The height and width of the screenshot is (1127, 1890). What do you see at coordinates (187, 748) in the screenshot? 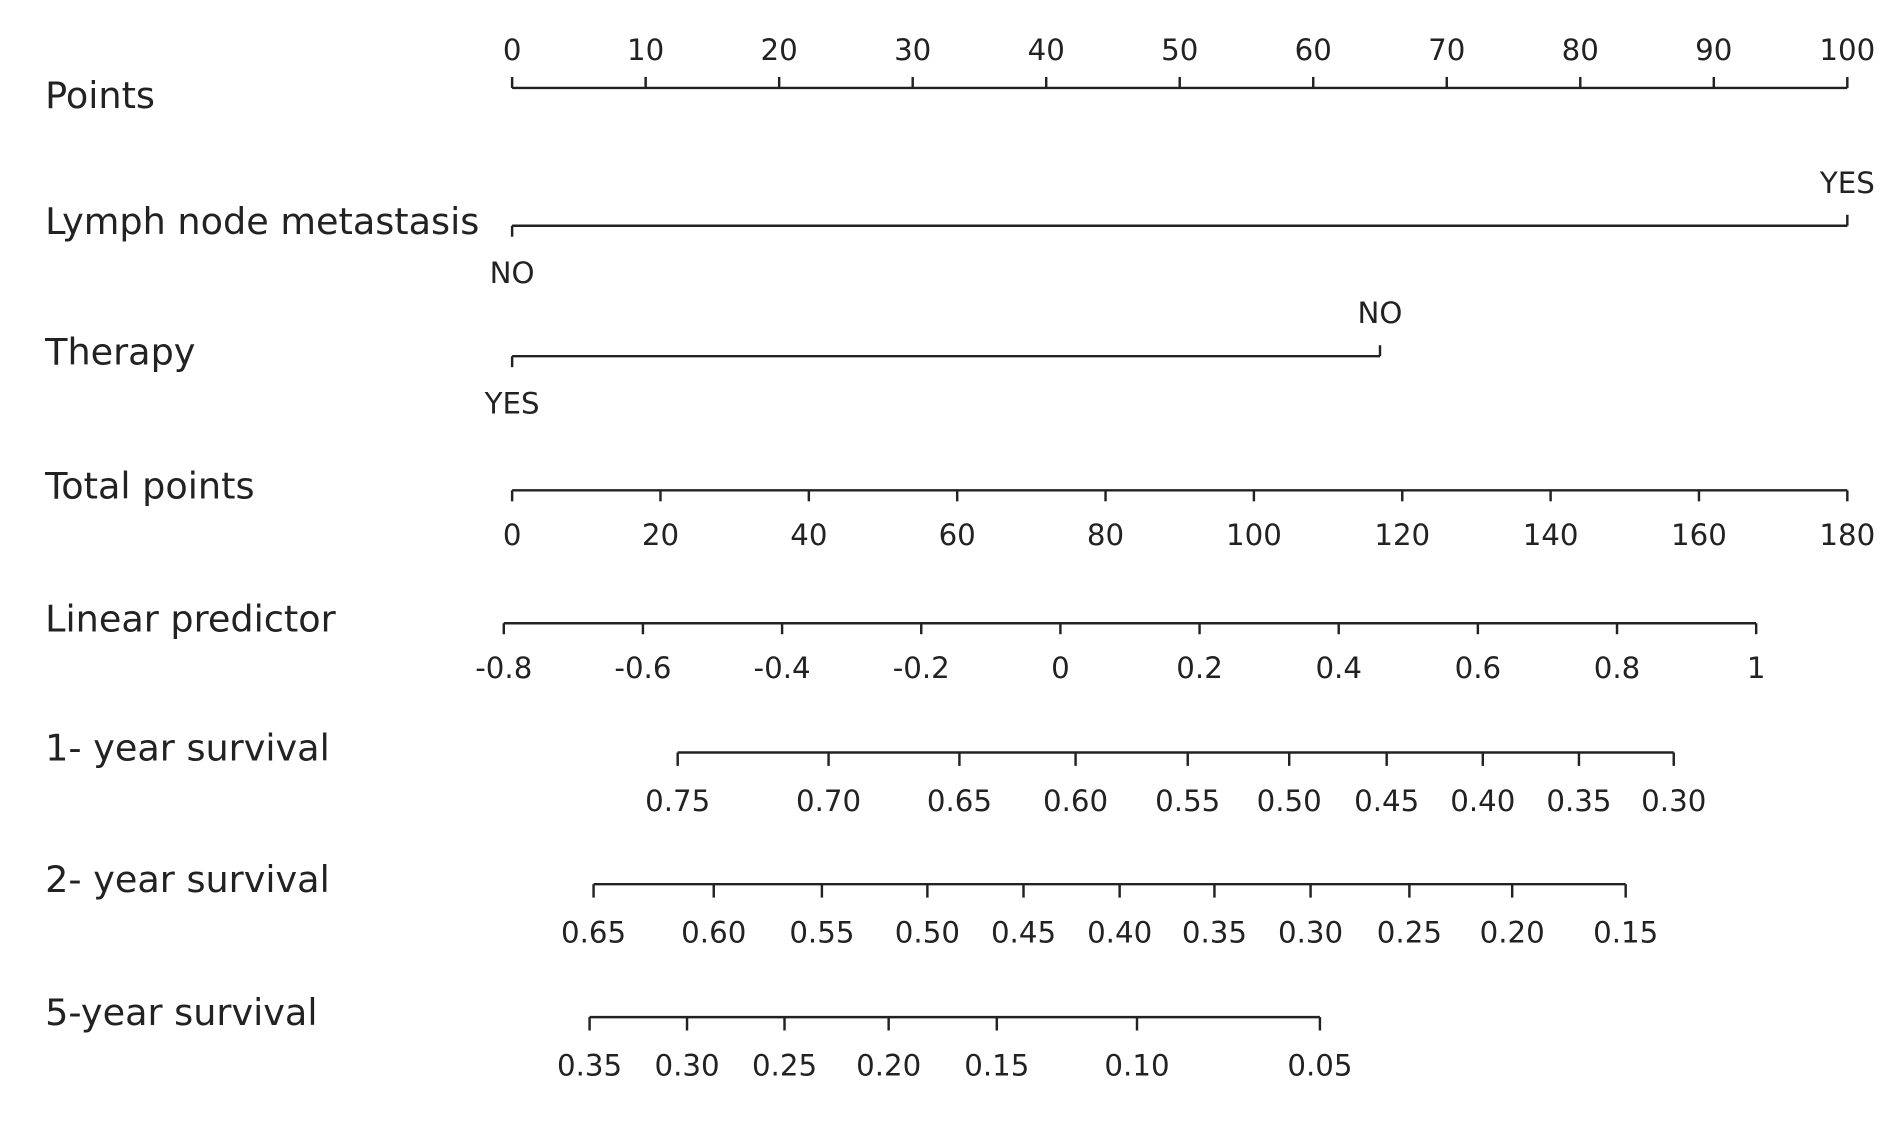
I see `row-label: 1- year survival` at bounding box center [187, 748].